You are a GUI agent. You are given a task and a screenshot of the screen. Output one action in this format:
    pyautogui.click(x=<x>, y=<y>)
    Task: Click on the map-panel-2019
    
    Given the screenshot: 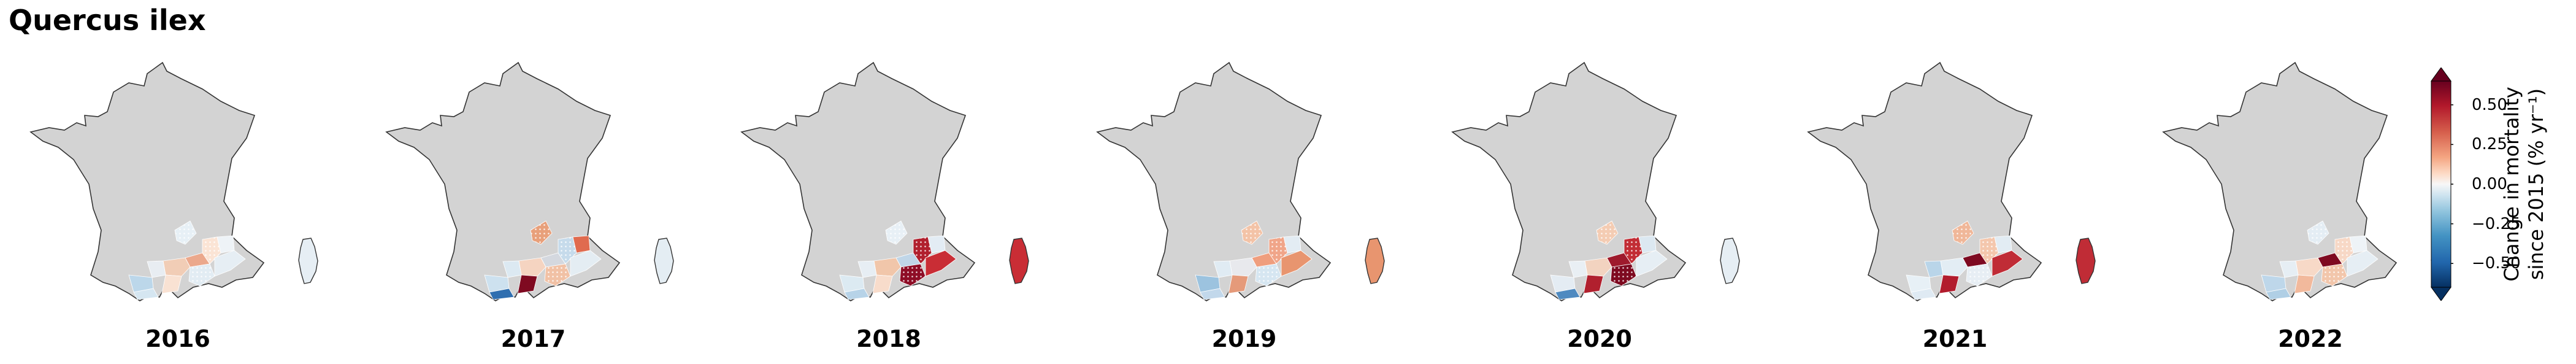 What is the action you would take?
    pyautogui.click(x=1244, y=184)
    